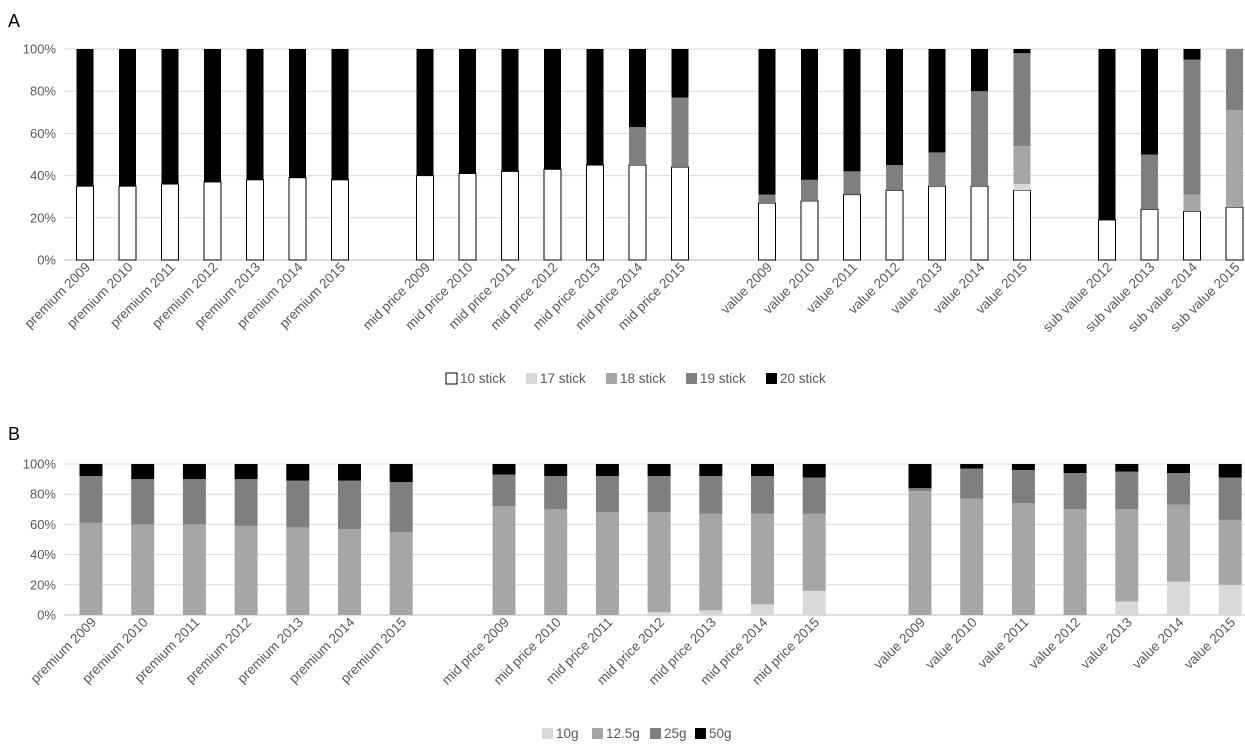 The image size is (1245, 744). Describe the element at coordinates (1209, 643) in the screenshot. I see `x-label-b-value-2015: value 2015` at that location.